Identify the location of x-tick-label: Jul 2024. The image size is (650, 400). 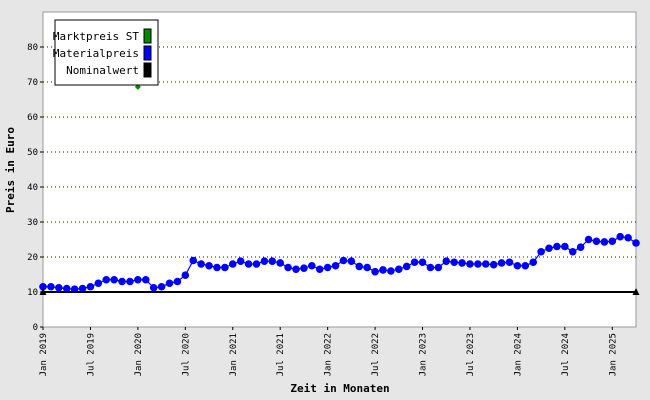
(566, 354).